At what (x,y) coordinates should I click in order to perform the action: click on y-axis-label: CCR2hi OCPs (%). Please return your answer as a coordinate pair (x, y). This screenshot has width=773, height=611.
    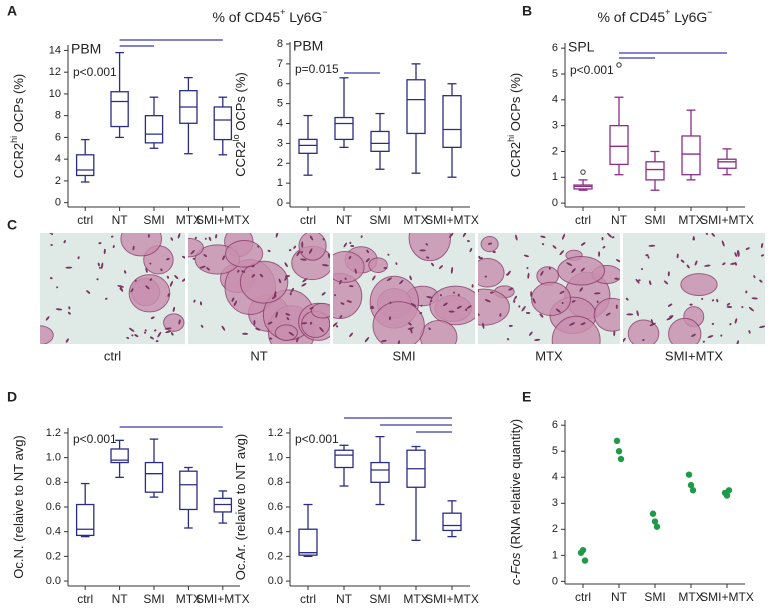
    Looking at the image, I should click on (17, 126).